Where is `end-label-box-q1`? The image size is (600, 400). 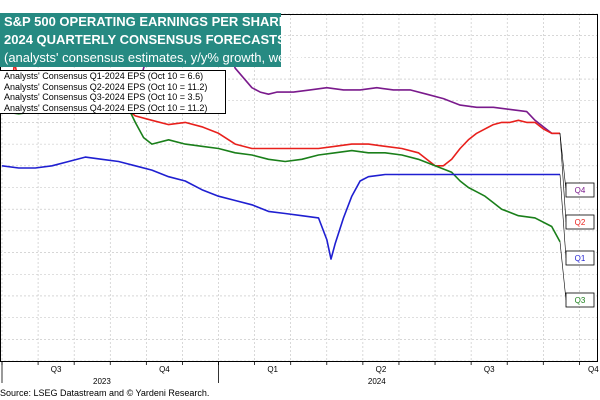 end-label-box-q1 is located at coordinates (580, 258).